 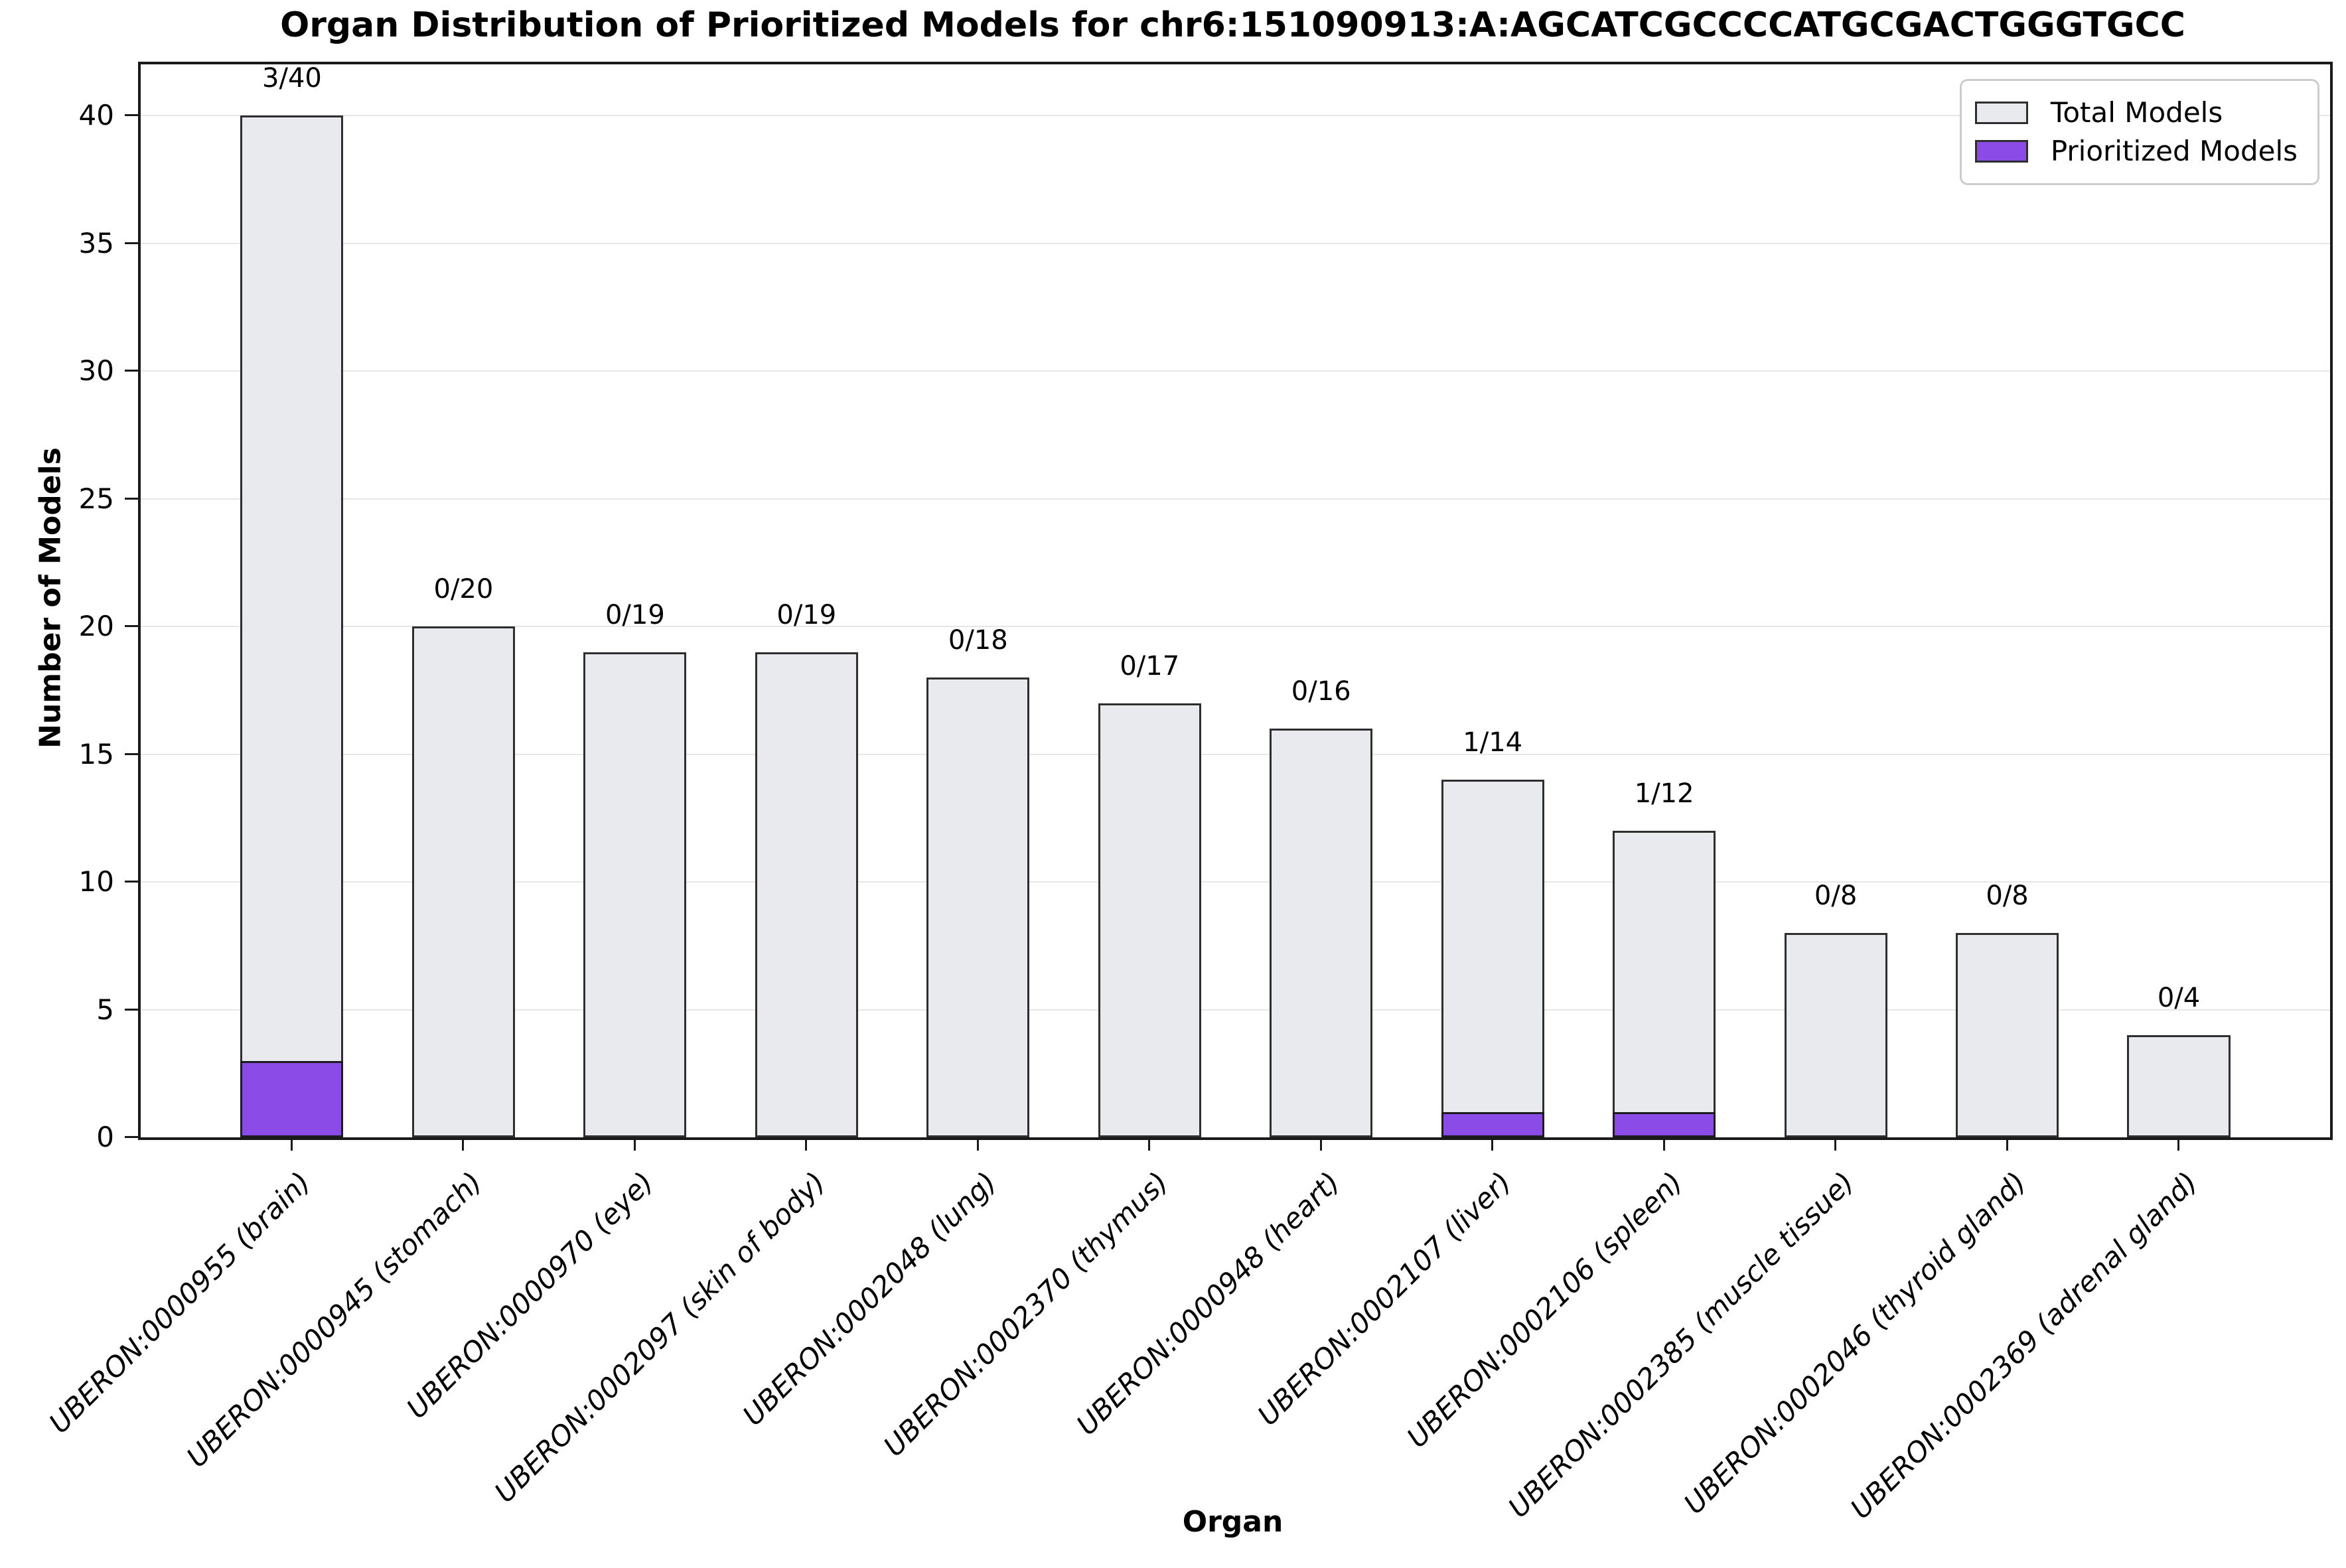 What do you see at coordinates (2001, 151) in the screenshot?
I see `legend-swatch-prioritized-models` at bounding box center [2001, 151].